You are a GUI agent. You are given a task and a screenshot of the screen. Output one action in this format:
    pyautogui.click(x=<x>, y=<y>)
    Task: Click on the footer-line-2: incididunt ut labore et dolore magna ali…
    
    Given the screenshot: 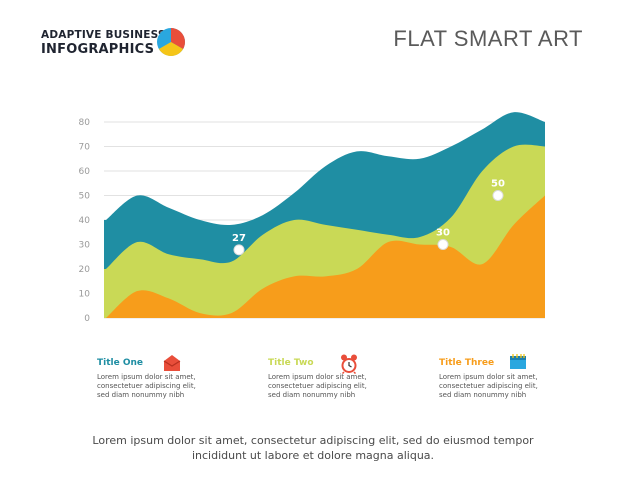 What is the action you would take?
    pyautogui.click(x=313, y=455)
    